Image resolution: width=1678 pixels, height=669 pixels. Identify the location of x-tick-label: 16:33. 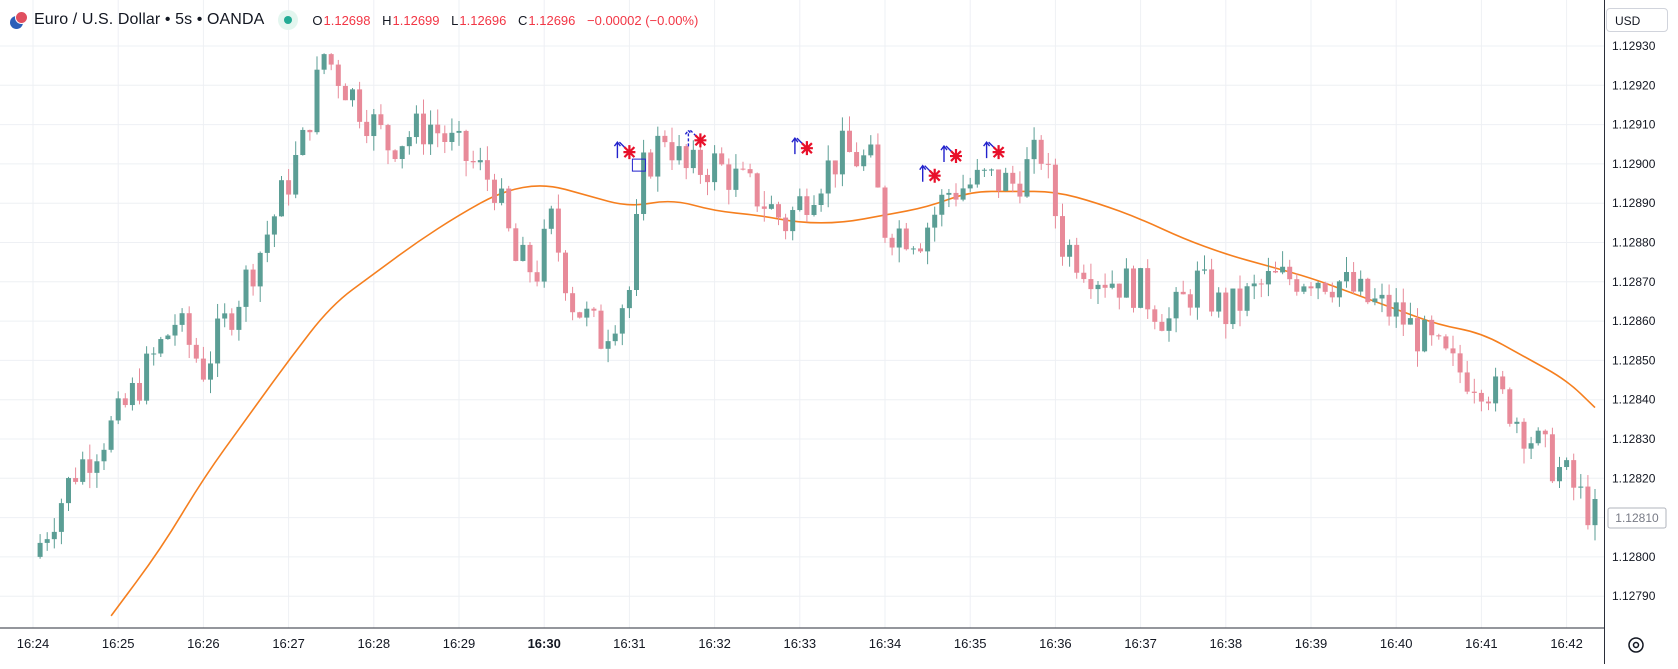
(800, 643).